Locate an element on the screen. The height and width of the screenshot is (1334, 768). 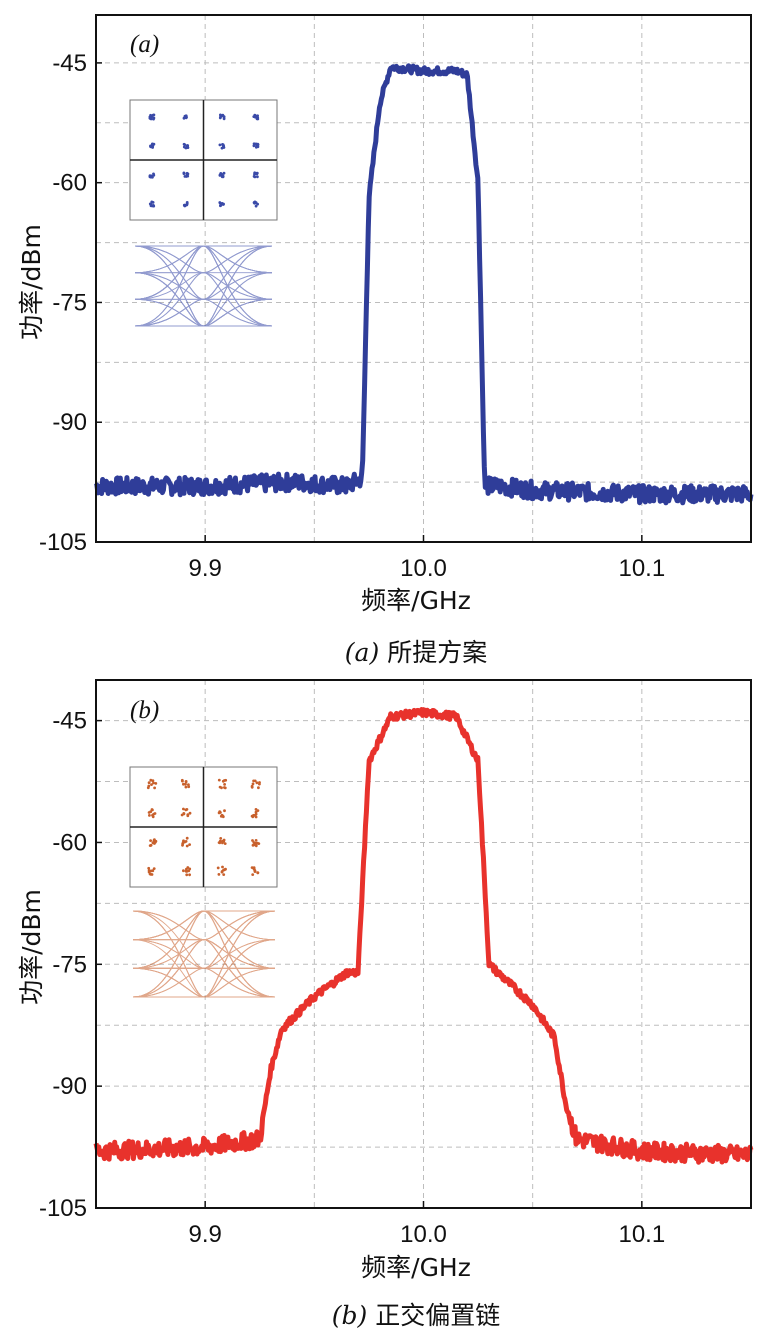
y-tick-label: -60 is located at coordinates (69, 183).